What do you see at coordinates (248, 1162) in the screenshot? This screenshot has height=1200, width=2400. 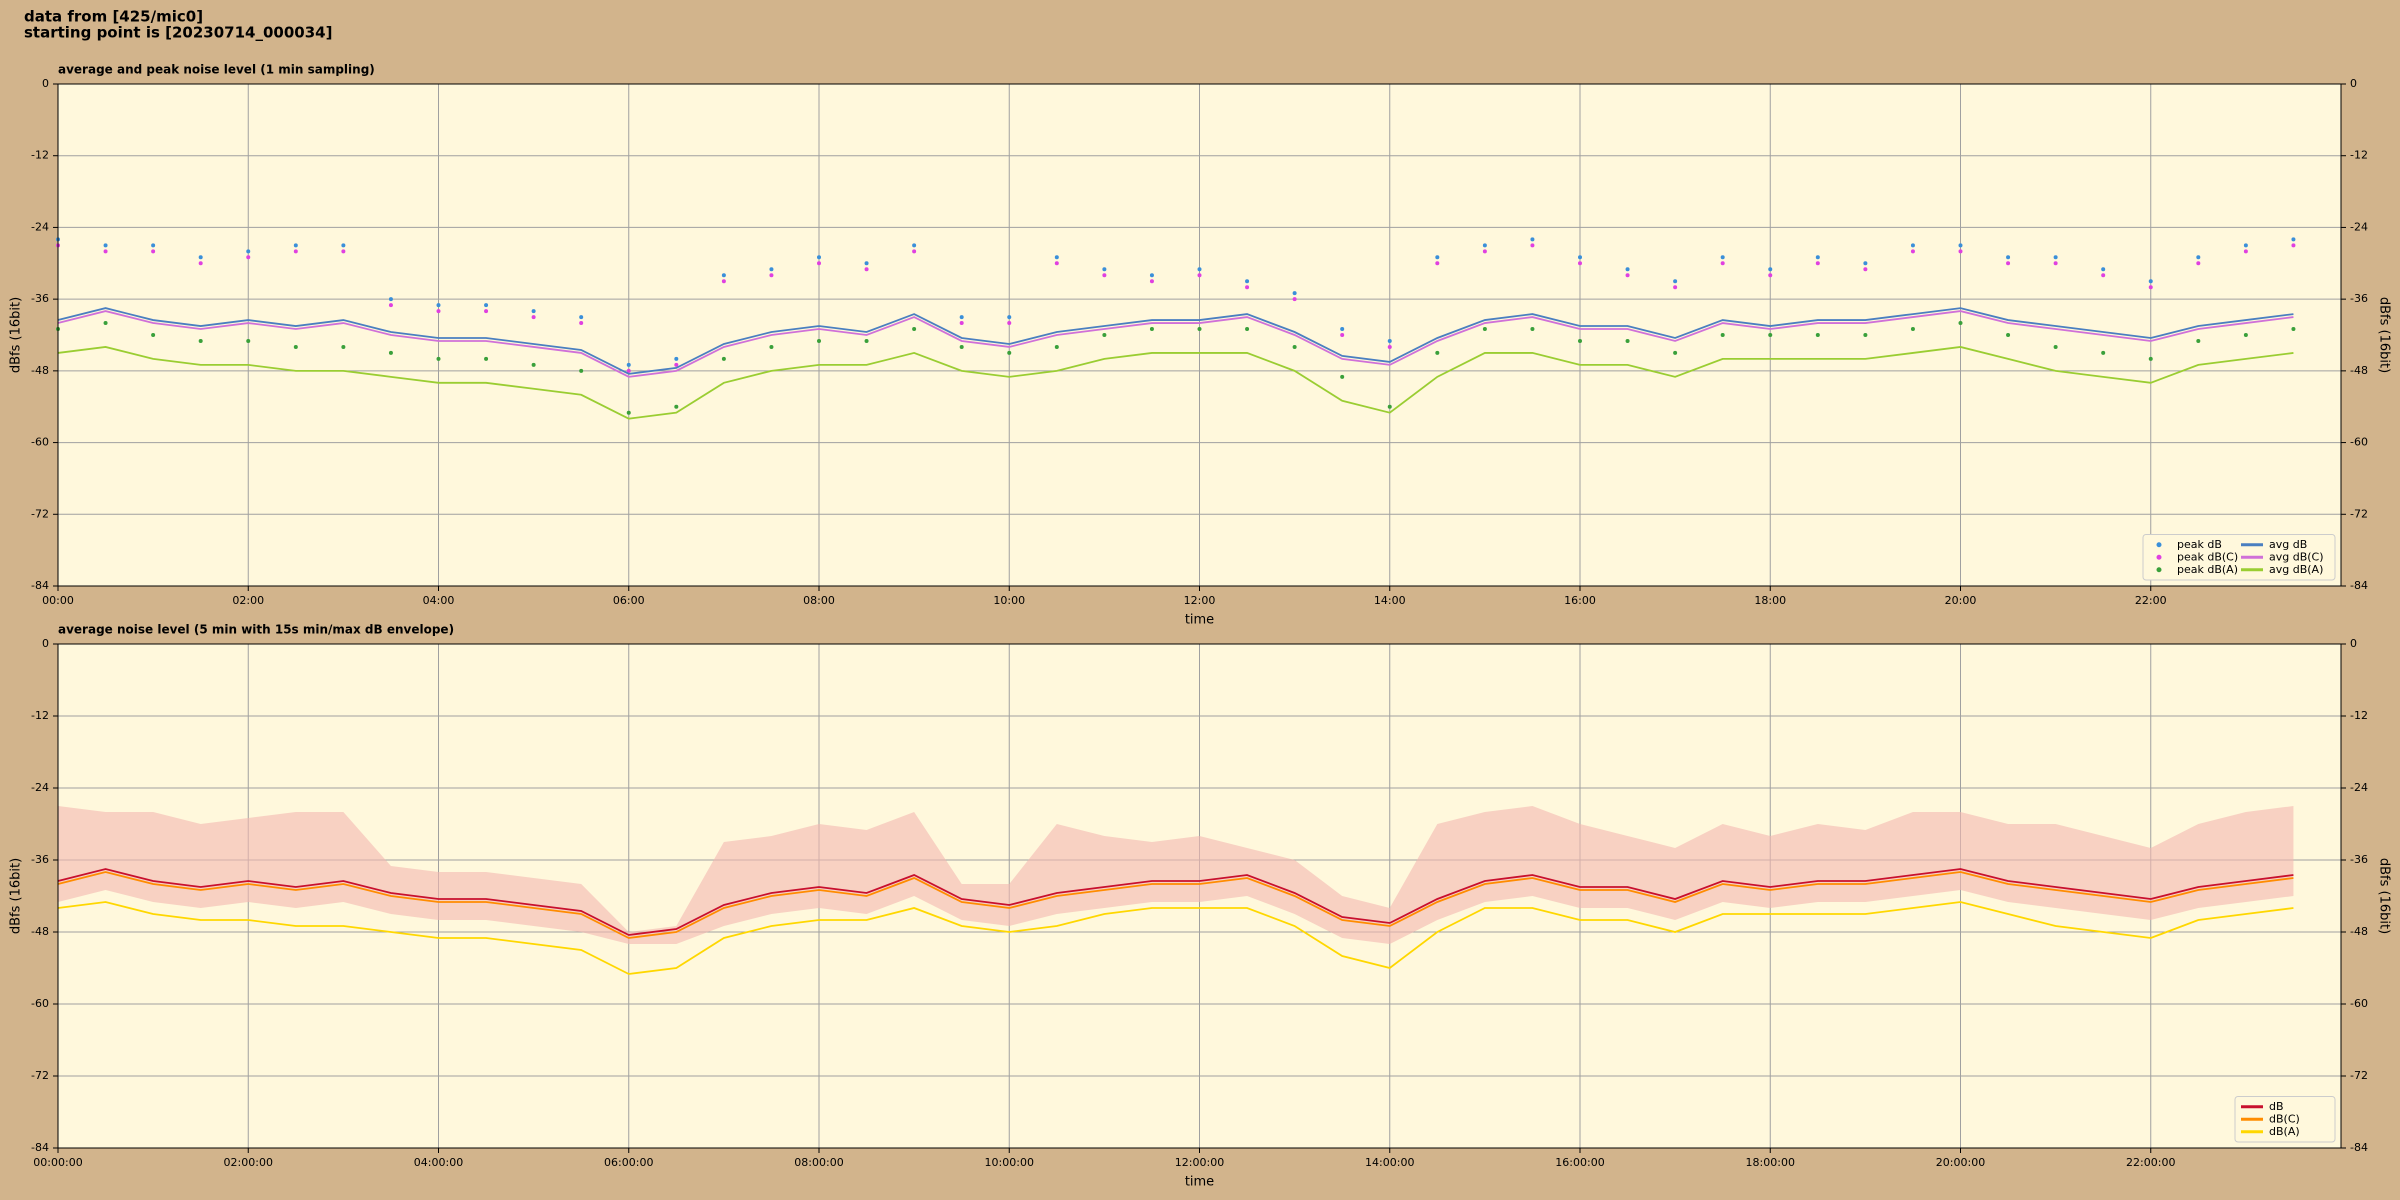 I see `x-tick-label: 02:00:00` at bounding box center [248, 1162].